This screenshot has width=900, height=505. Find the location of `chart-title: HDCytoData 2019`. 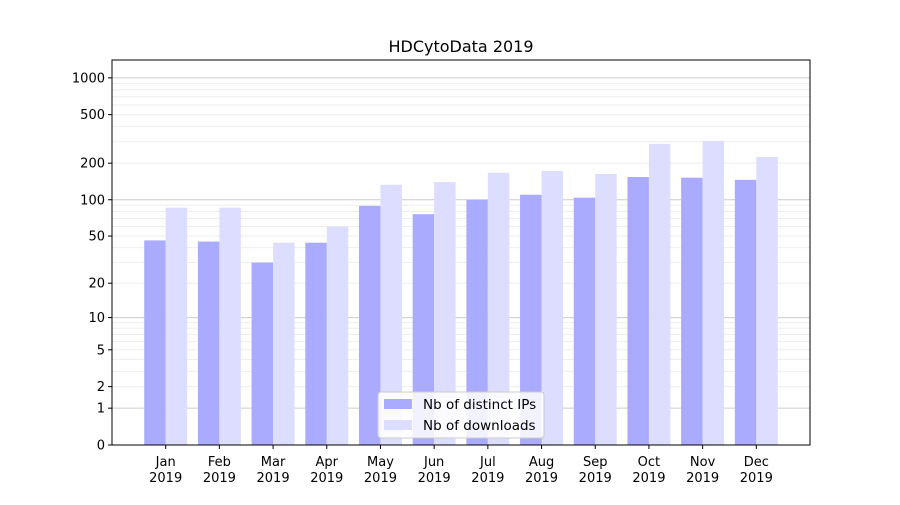

chart-title: HDCytoData 2019 is located at coordinates (460, 46).